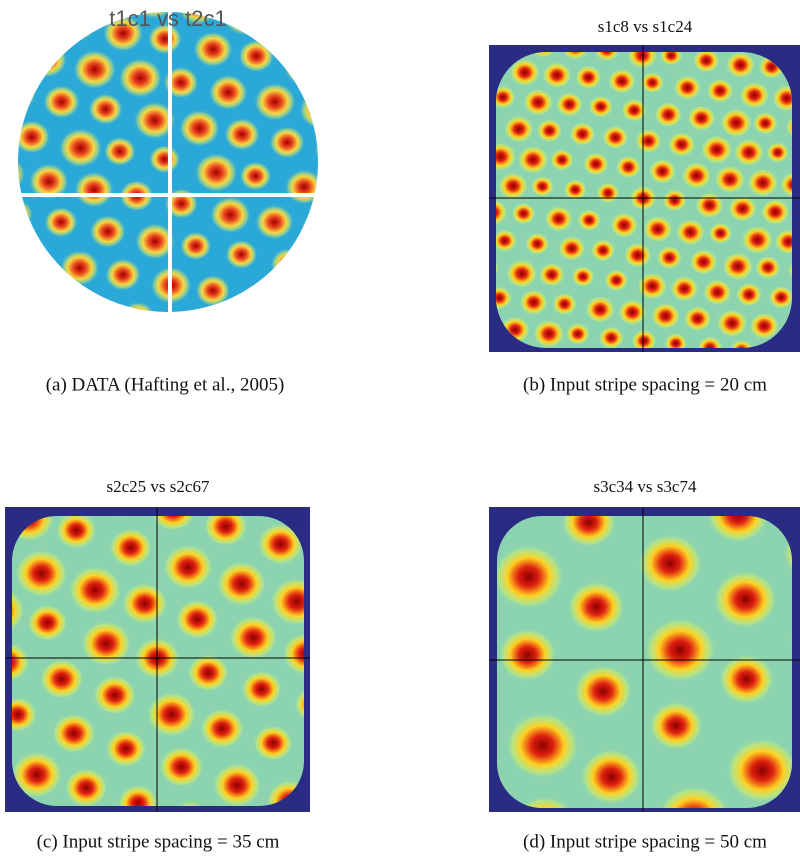  I want to click on panel-caption: (a) DATA (Hafting et al., 2005), so click(165, 384).